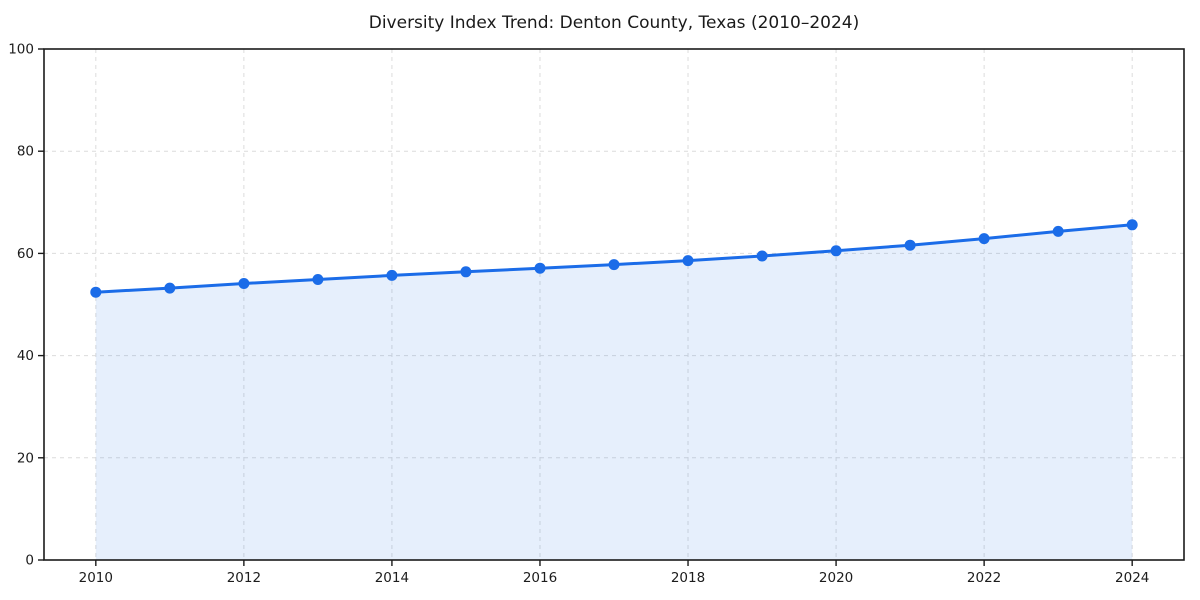 Image resolution: width=1200 pixels, height=600 pixels. What do you see at coordinates (244, 578) in the screenshot?
I see `x-tick-label-2012: 2012` at bounding box center [244, 578].